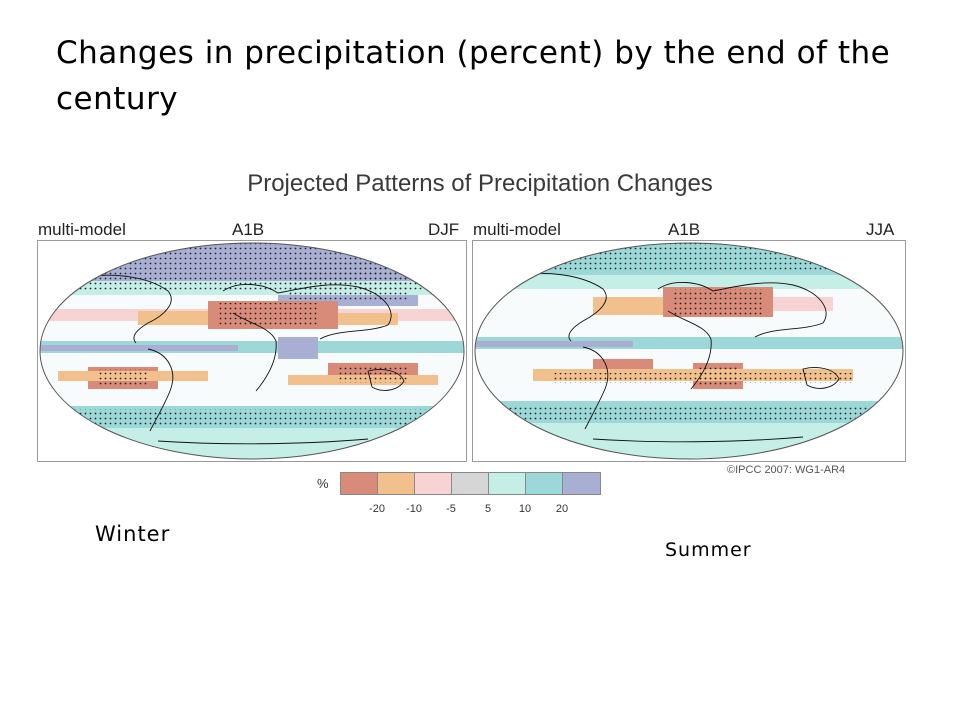 Image resolution: width=960 pixels, height=720 pixels. I want to click on ipcc-credit: ©IPCC 2007: WG1-AR4, so click(786, 470).